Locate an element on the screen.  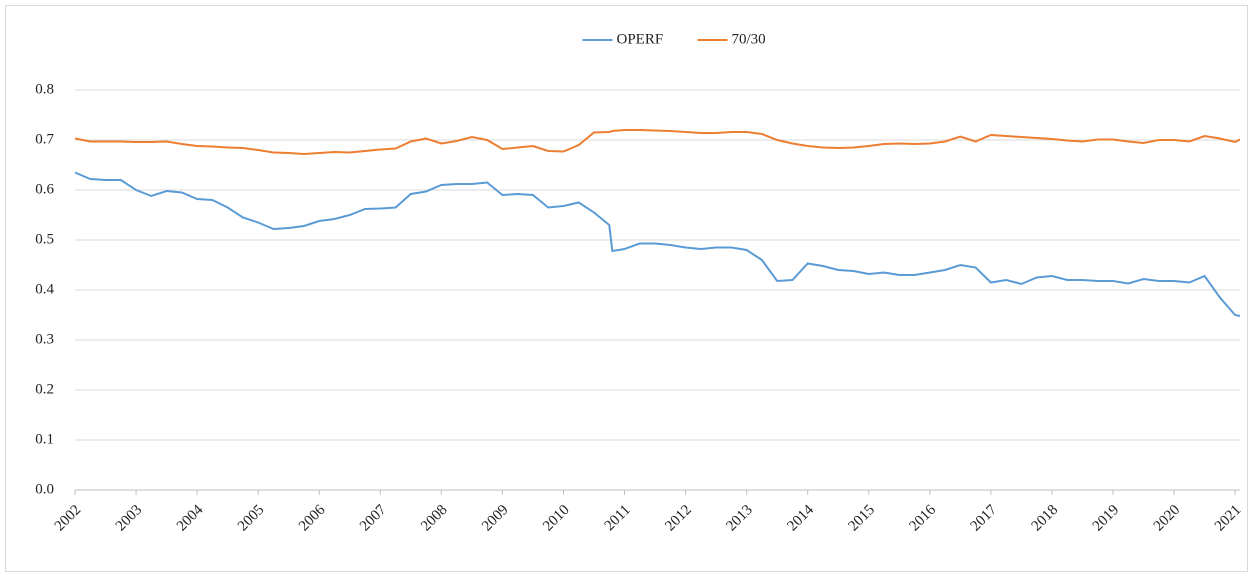
y-tick-label: 0.0 is located at coordinates (44, 489).